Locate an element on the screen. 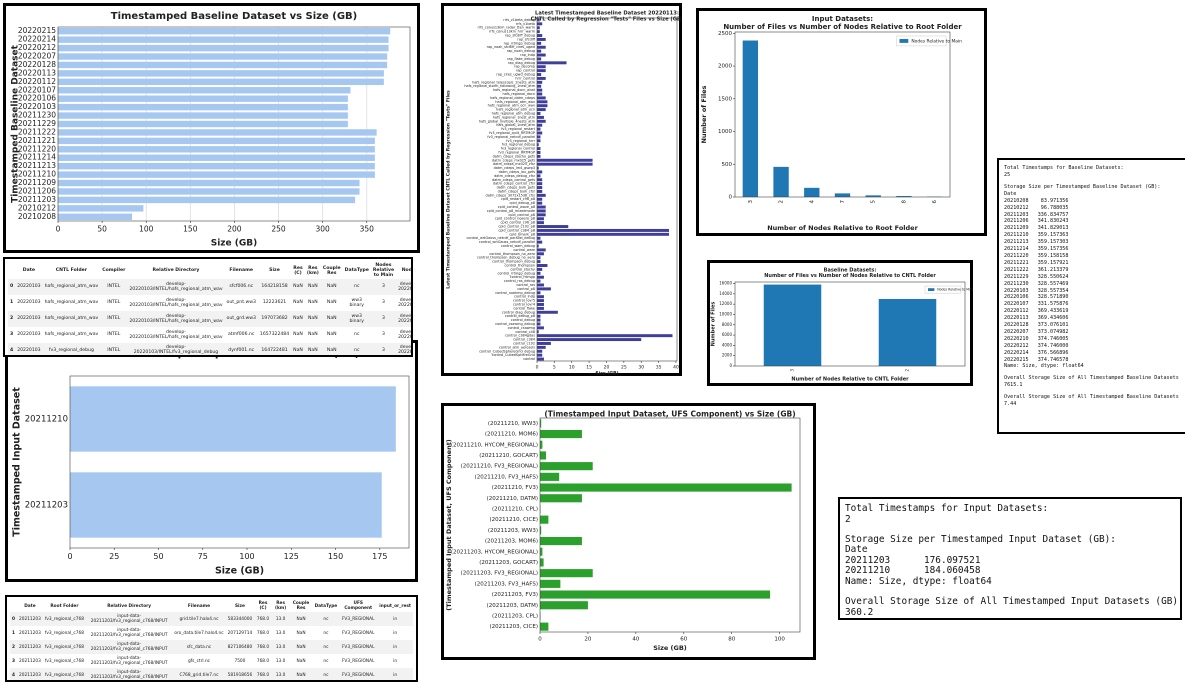 The height and width of the screenshot is (683, 1185). output-line: 20220214 376.566896 is located at coordinates (1036, 352).